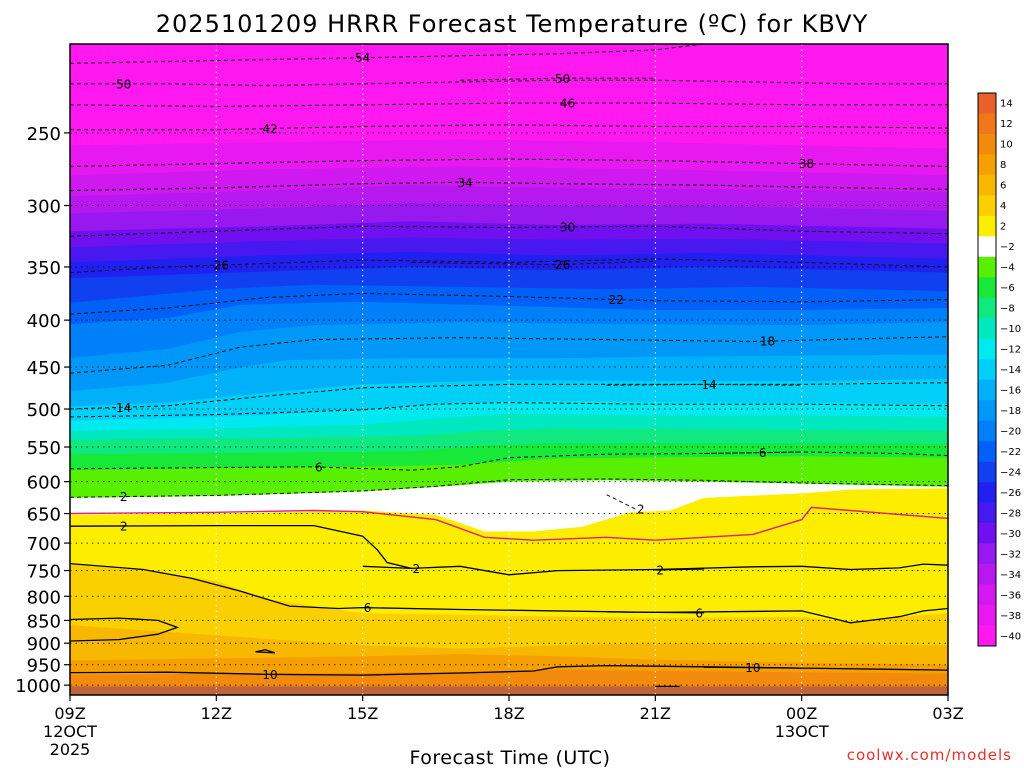  Describe the element at coordinates (1010, 390) in the screenshot. I see `legend-label-14: −16` at that location.